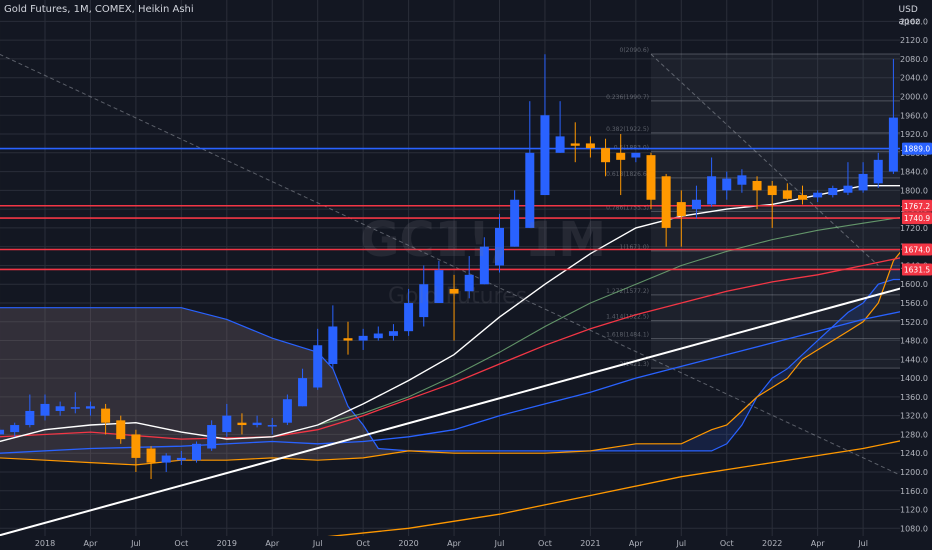 The height and width of the screenshot is (550, 932). I want to click on chart-title: Gold Futures, 1M, COMEX, Heikin Ashi, so click(99, 9).